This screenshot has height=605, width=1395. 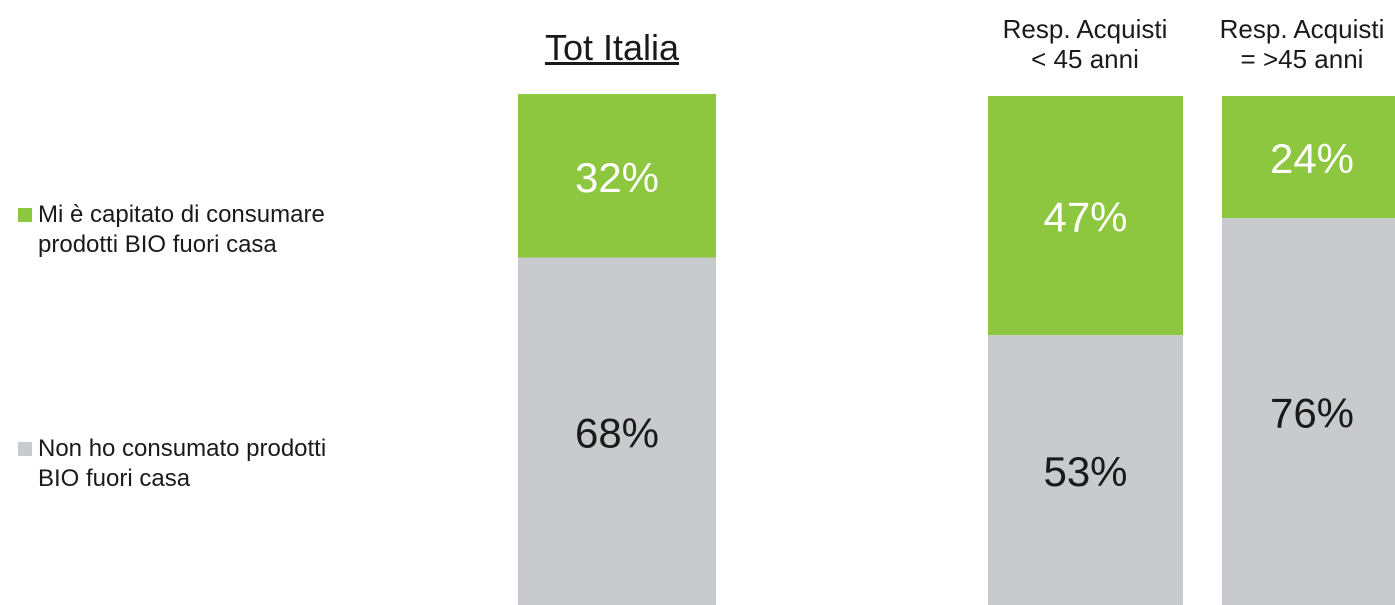 What do you see at coordinates (1302, 44) in the screenshot?
I see `category-label-over-45: Resp. Acquisti = >45 anni` at bounding box center [1302, 44].